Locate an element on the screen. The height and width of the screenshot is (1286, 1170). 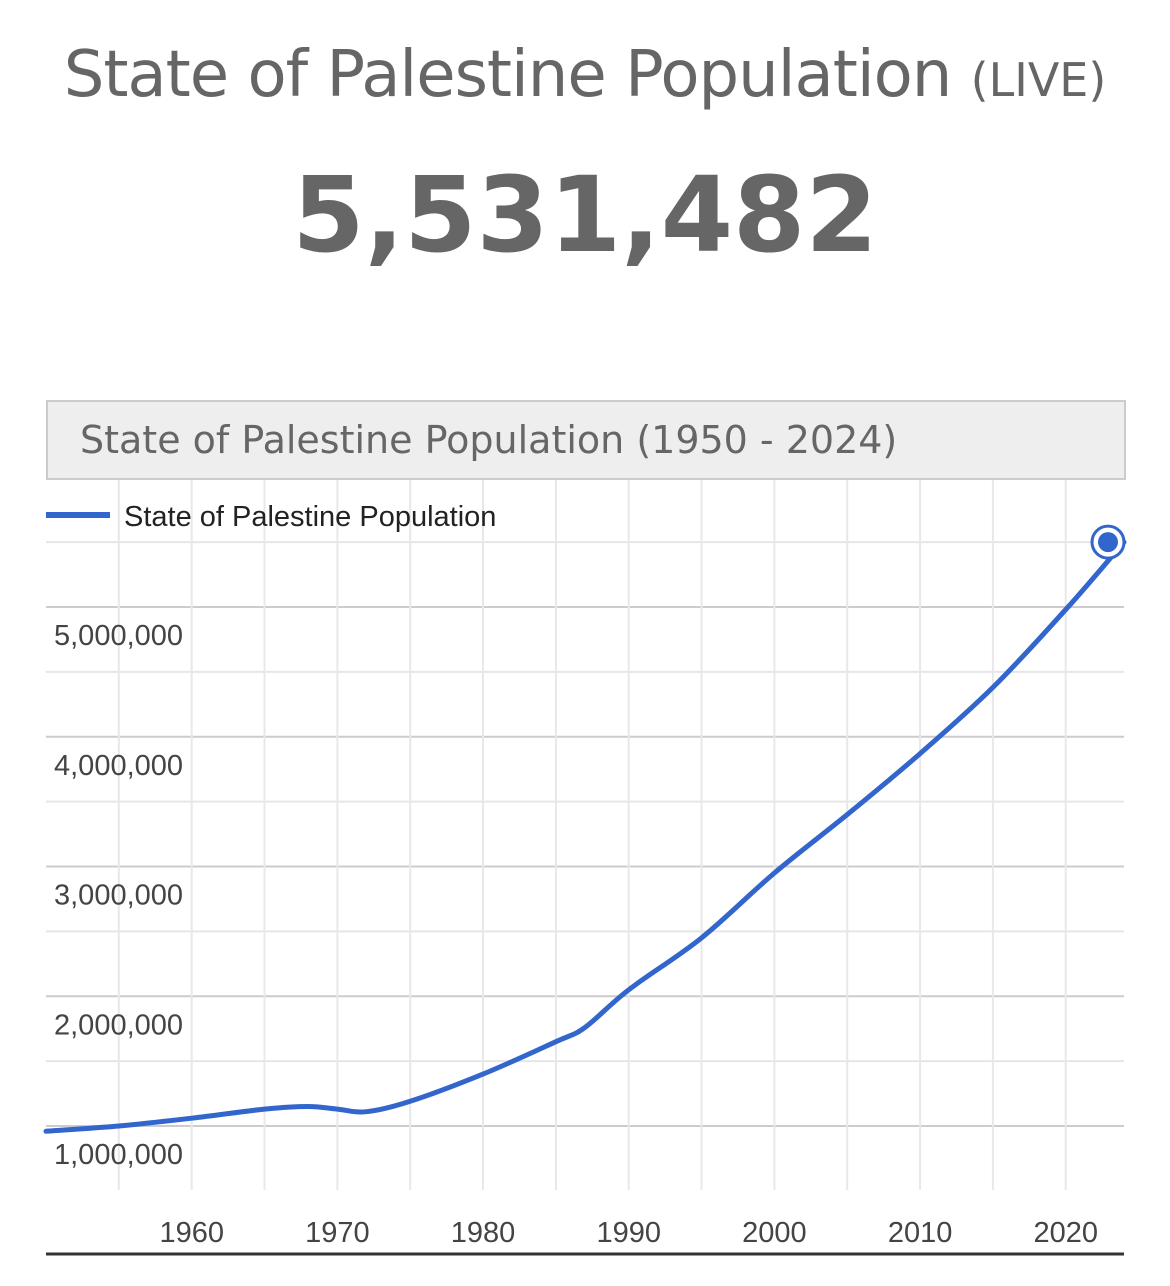
data-point-highlight is located at coordinates (1108, 542).